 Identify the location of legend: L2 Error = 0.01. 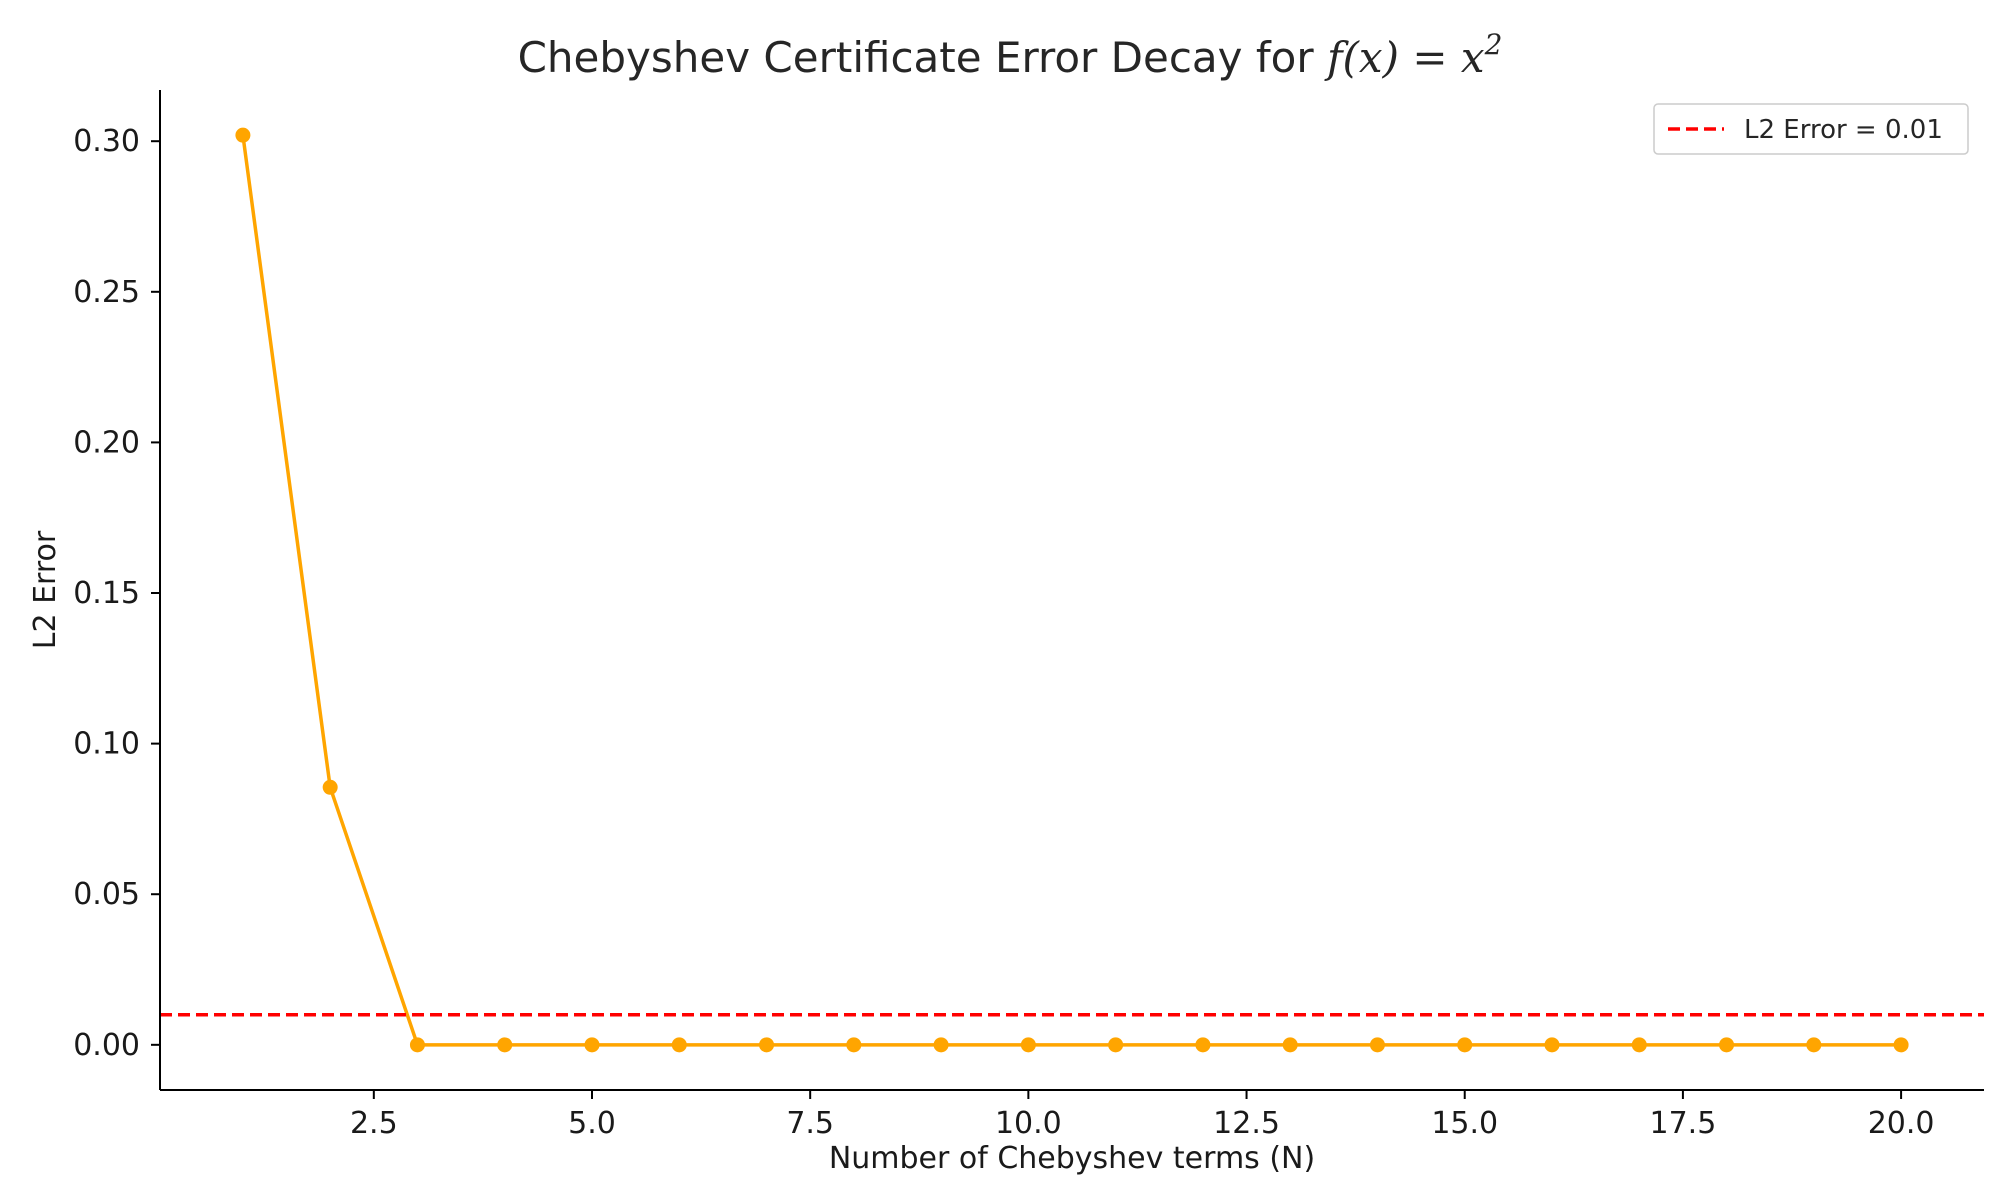
(1811, 129).